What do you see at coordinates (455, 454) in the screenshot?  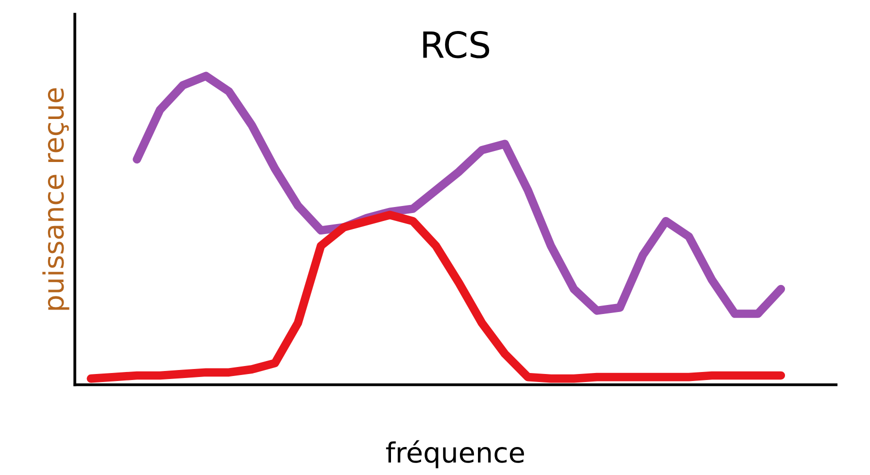 I see `x-axis-title: fréquence` at bounding box center [455, 454].